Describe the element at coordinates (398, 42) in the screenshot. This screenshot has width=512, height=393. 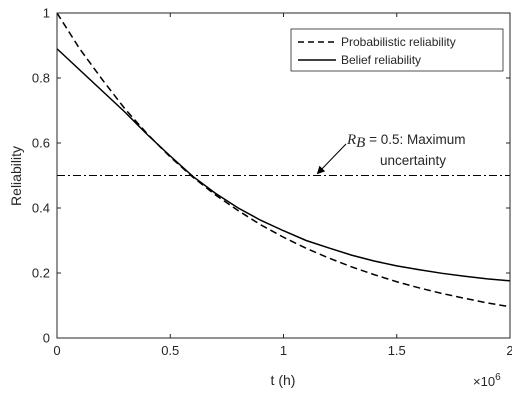
I see `legend-label-probabilistic: Probabilistic reliability` at that location.